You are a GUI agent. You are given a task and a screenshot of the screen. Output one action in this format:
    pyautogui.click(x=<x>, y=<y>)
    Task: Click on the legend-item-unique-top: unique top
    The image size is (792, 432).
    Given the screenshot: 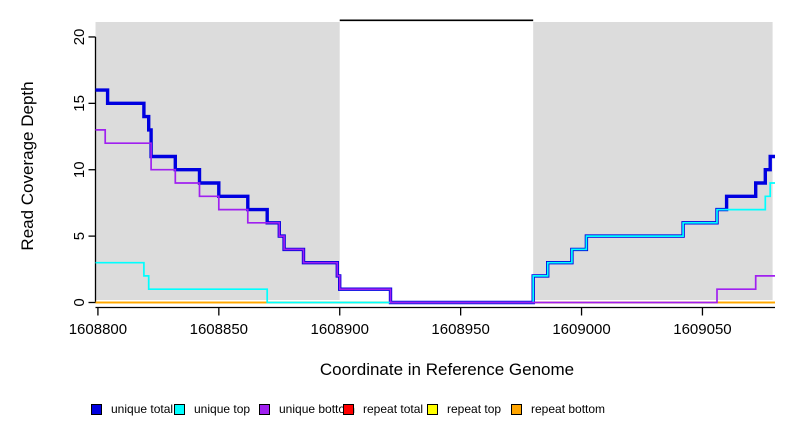 What is the action you would take?
    pyautogui.click(x=212, y=409)
    